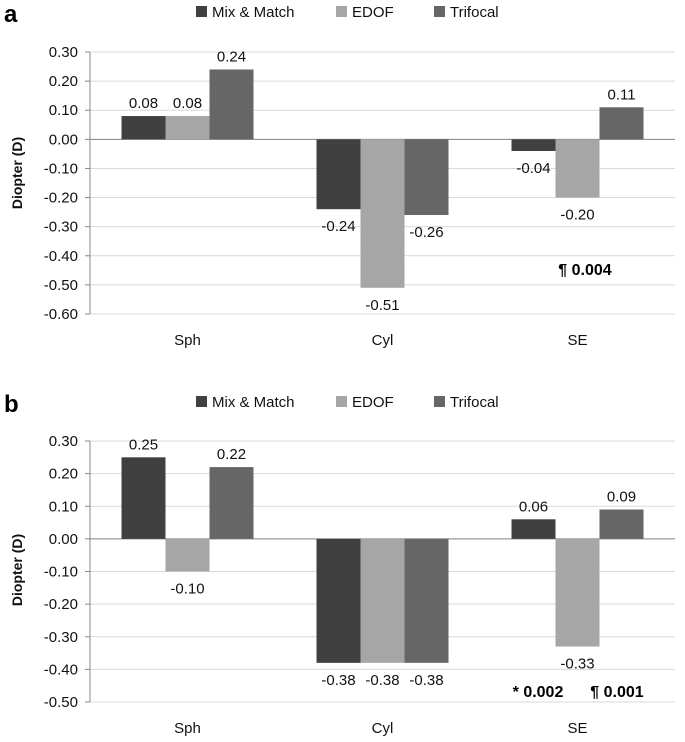  What do you see at coordinates (621, 94) in the screenshot?
I see `panel-a-data-label: 0.11` at bounding box center [621, 94].